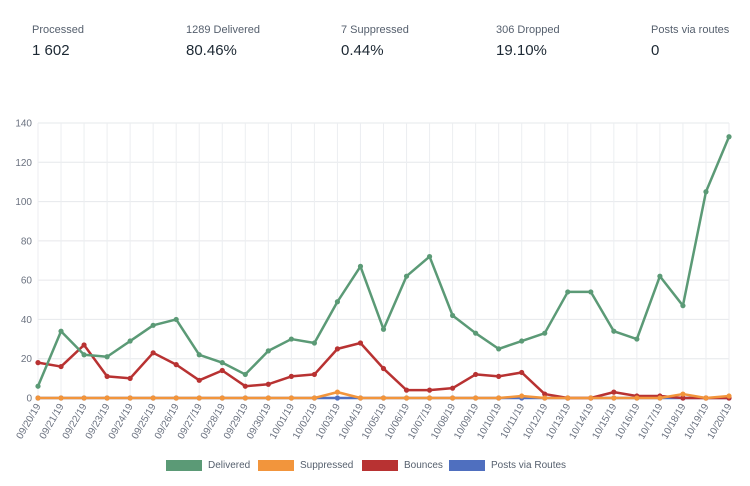 This screenshot has width=750, height=486. What do you see at coordinates (223, 30) in the screenshot?
I see `stat-label: 1289 Delivered` at bounding box center [223, 30].